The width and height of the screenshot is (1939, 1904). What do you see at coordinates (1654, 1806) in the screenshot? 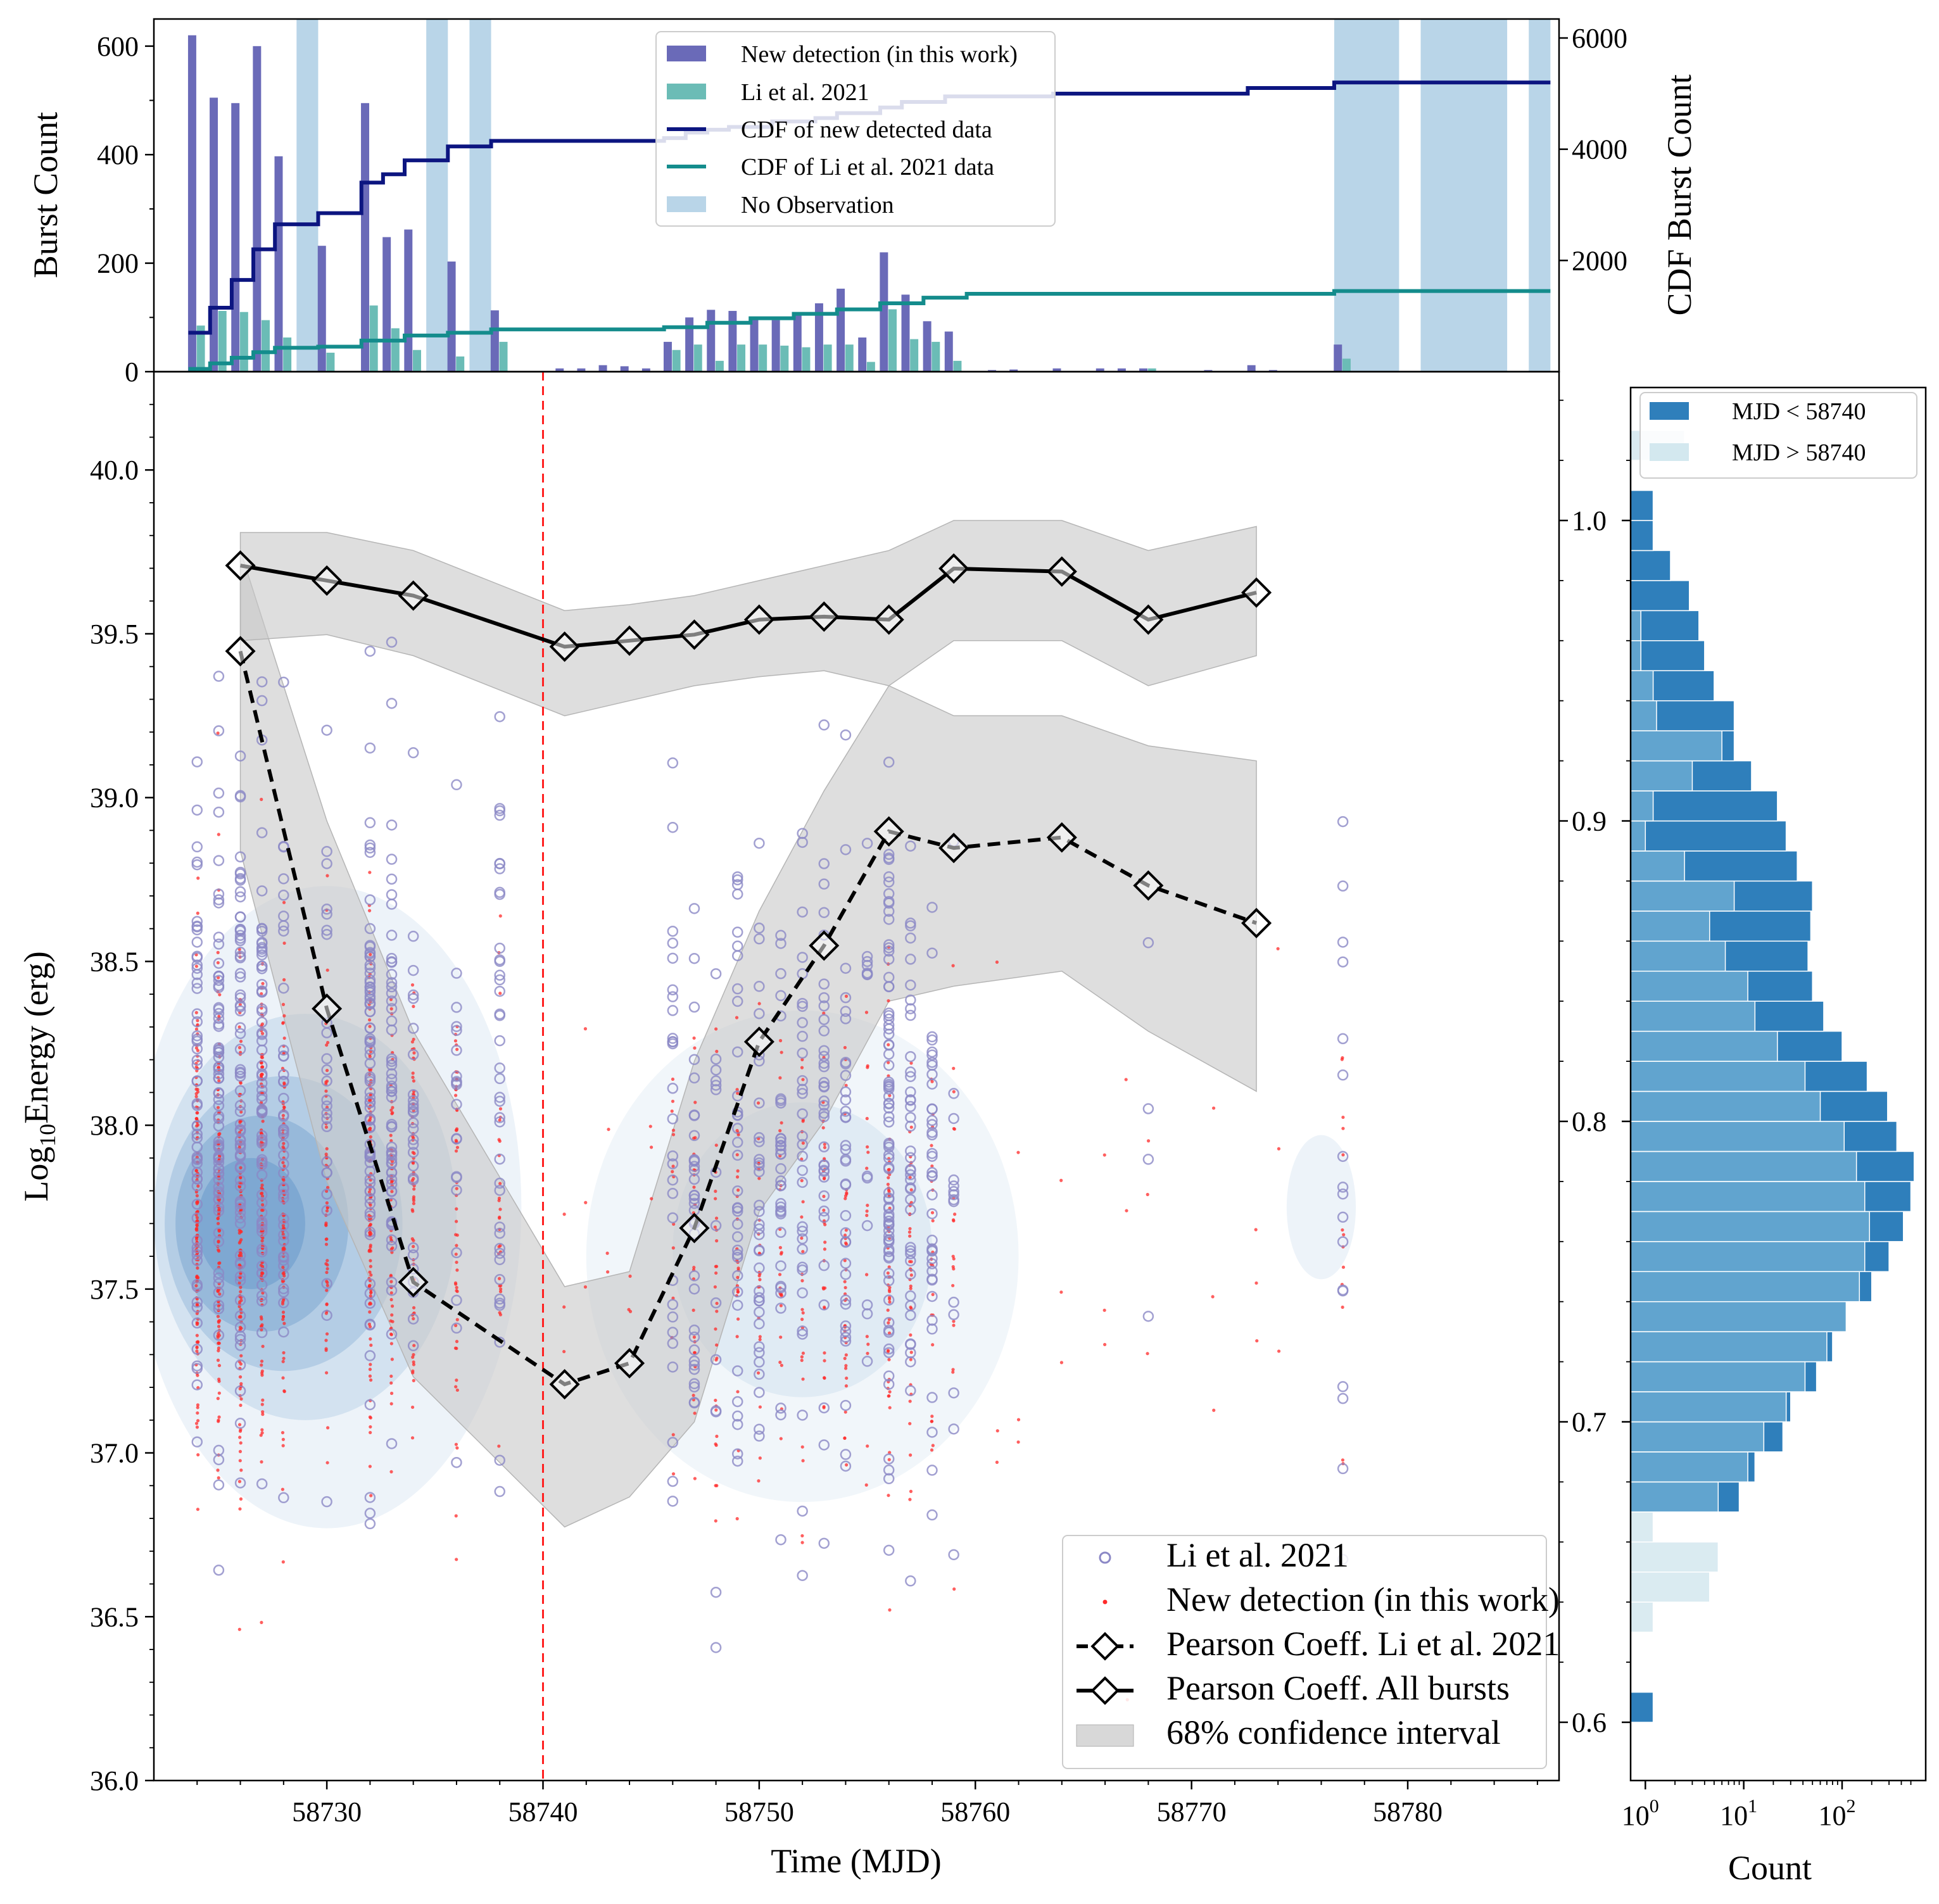
I see `hist-xtick-exp: 0` at bounding box center [1654, 1806].